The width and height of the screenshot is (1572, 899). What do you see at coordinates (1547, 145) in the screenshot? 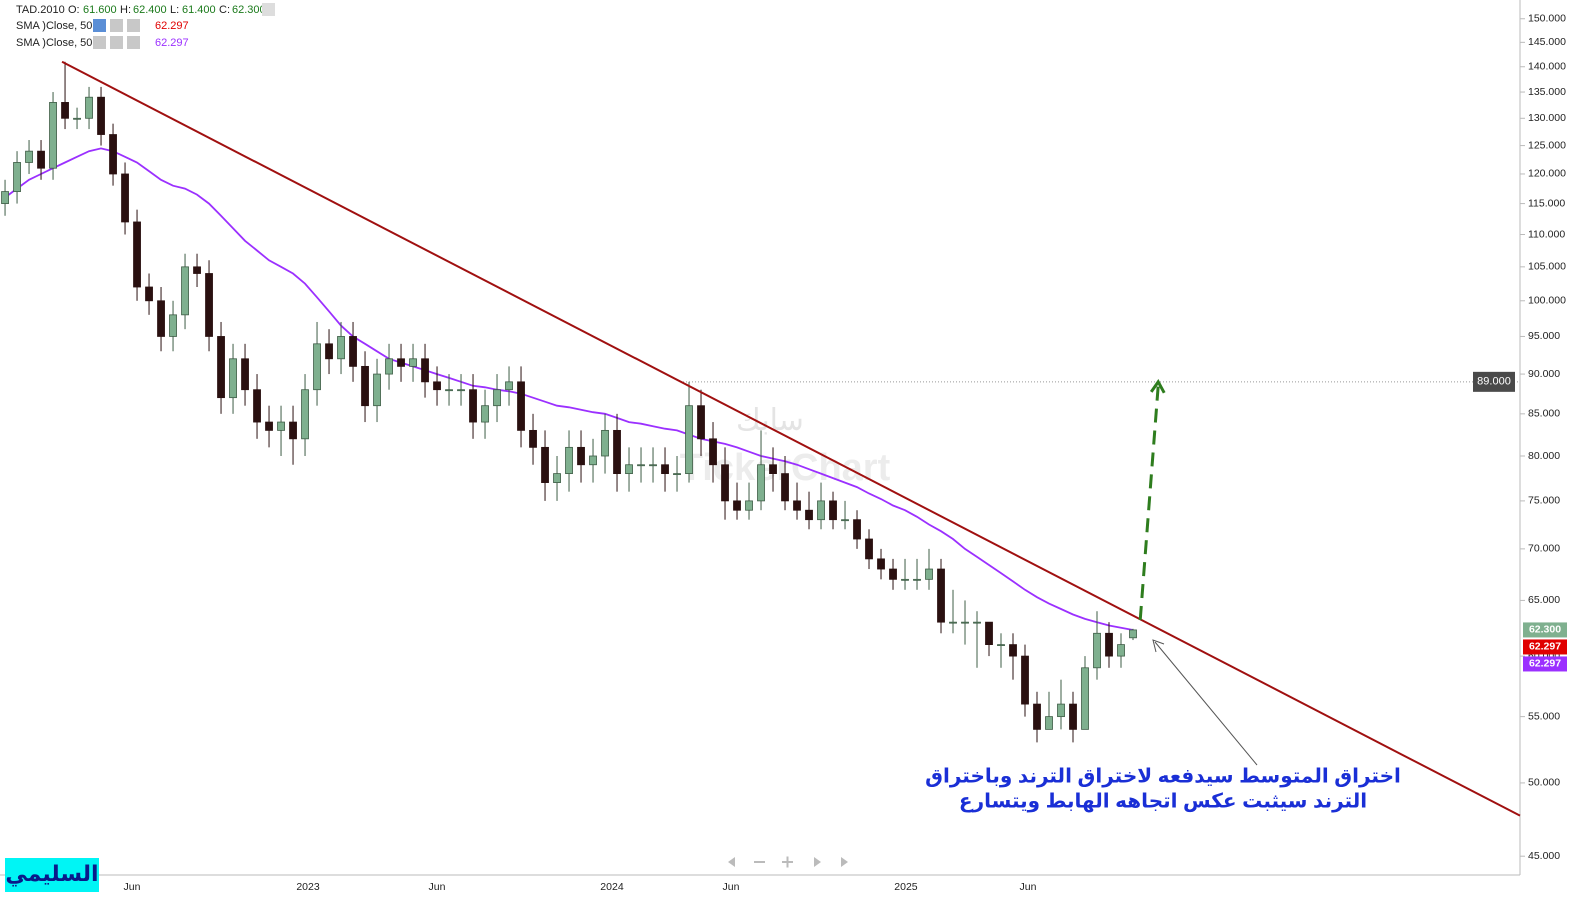
I see `y-tick-label: 125.000` at bounding box center [1547, 145].